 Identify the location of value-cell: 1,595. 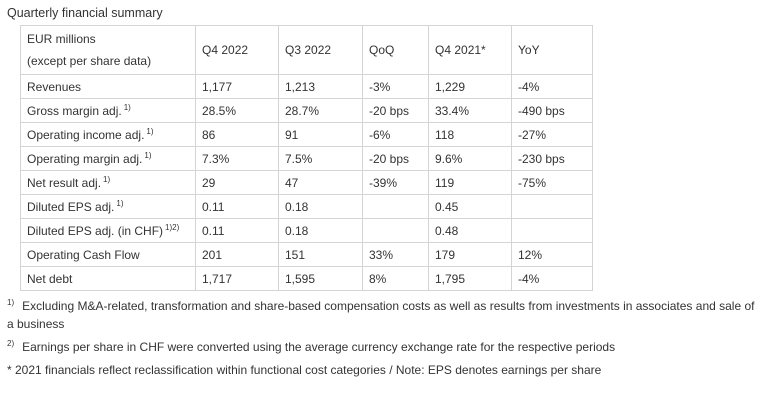
(320, 278).